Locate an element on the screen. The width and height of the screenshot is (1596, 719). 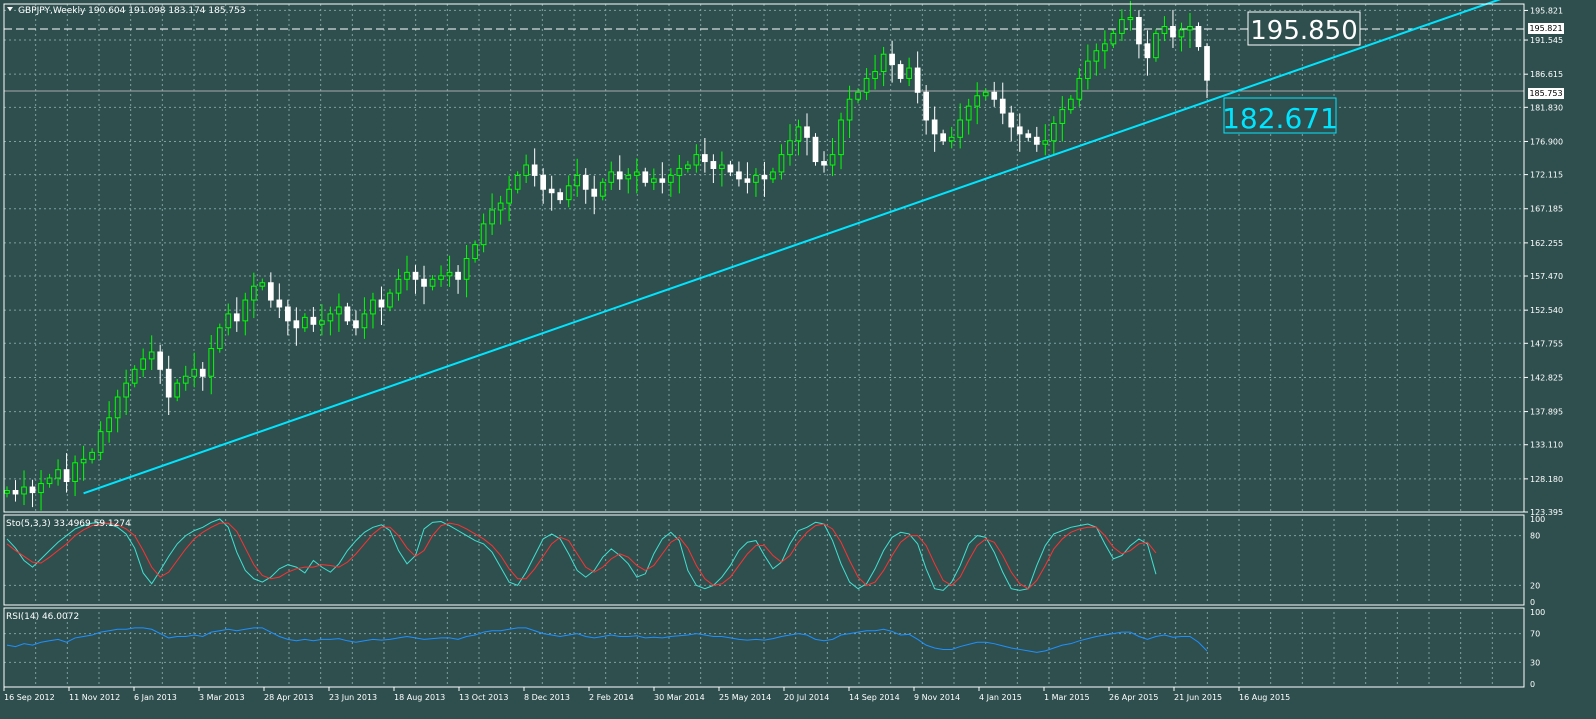
stochastic-series-signal is located at coordinates (581, 556).